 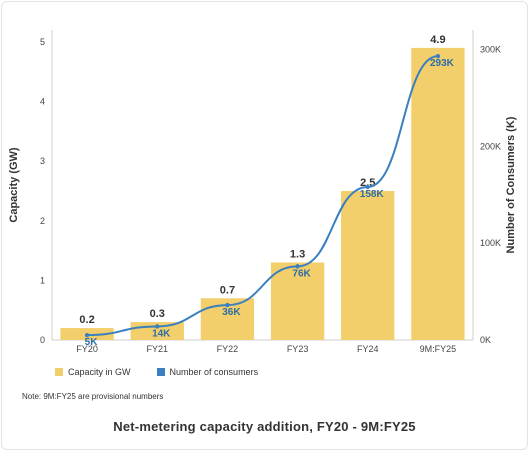 What do you see at coordinates (227, 290) in the screenshot?
I see `bar-value-label: 0.7` at bounding box center [227, 290].